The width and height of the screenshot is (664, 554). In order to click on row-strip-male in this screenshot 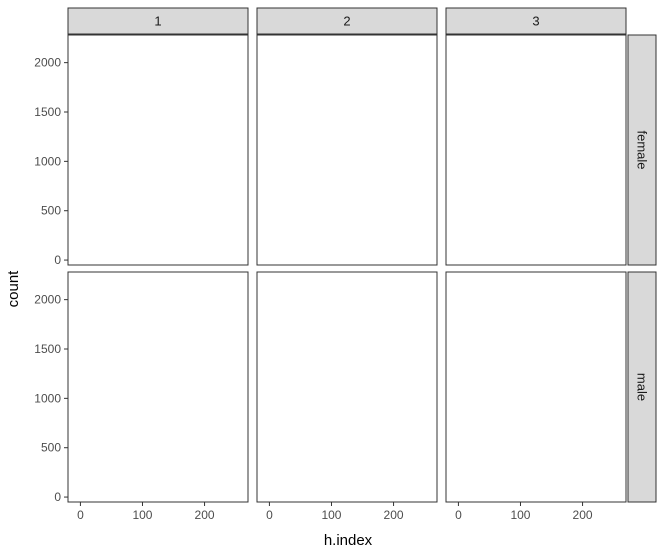, I will do `click(642, 387)`.